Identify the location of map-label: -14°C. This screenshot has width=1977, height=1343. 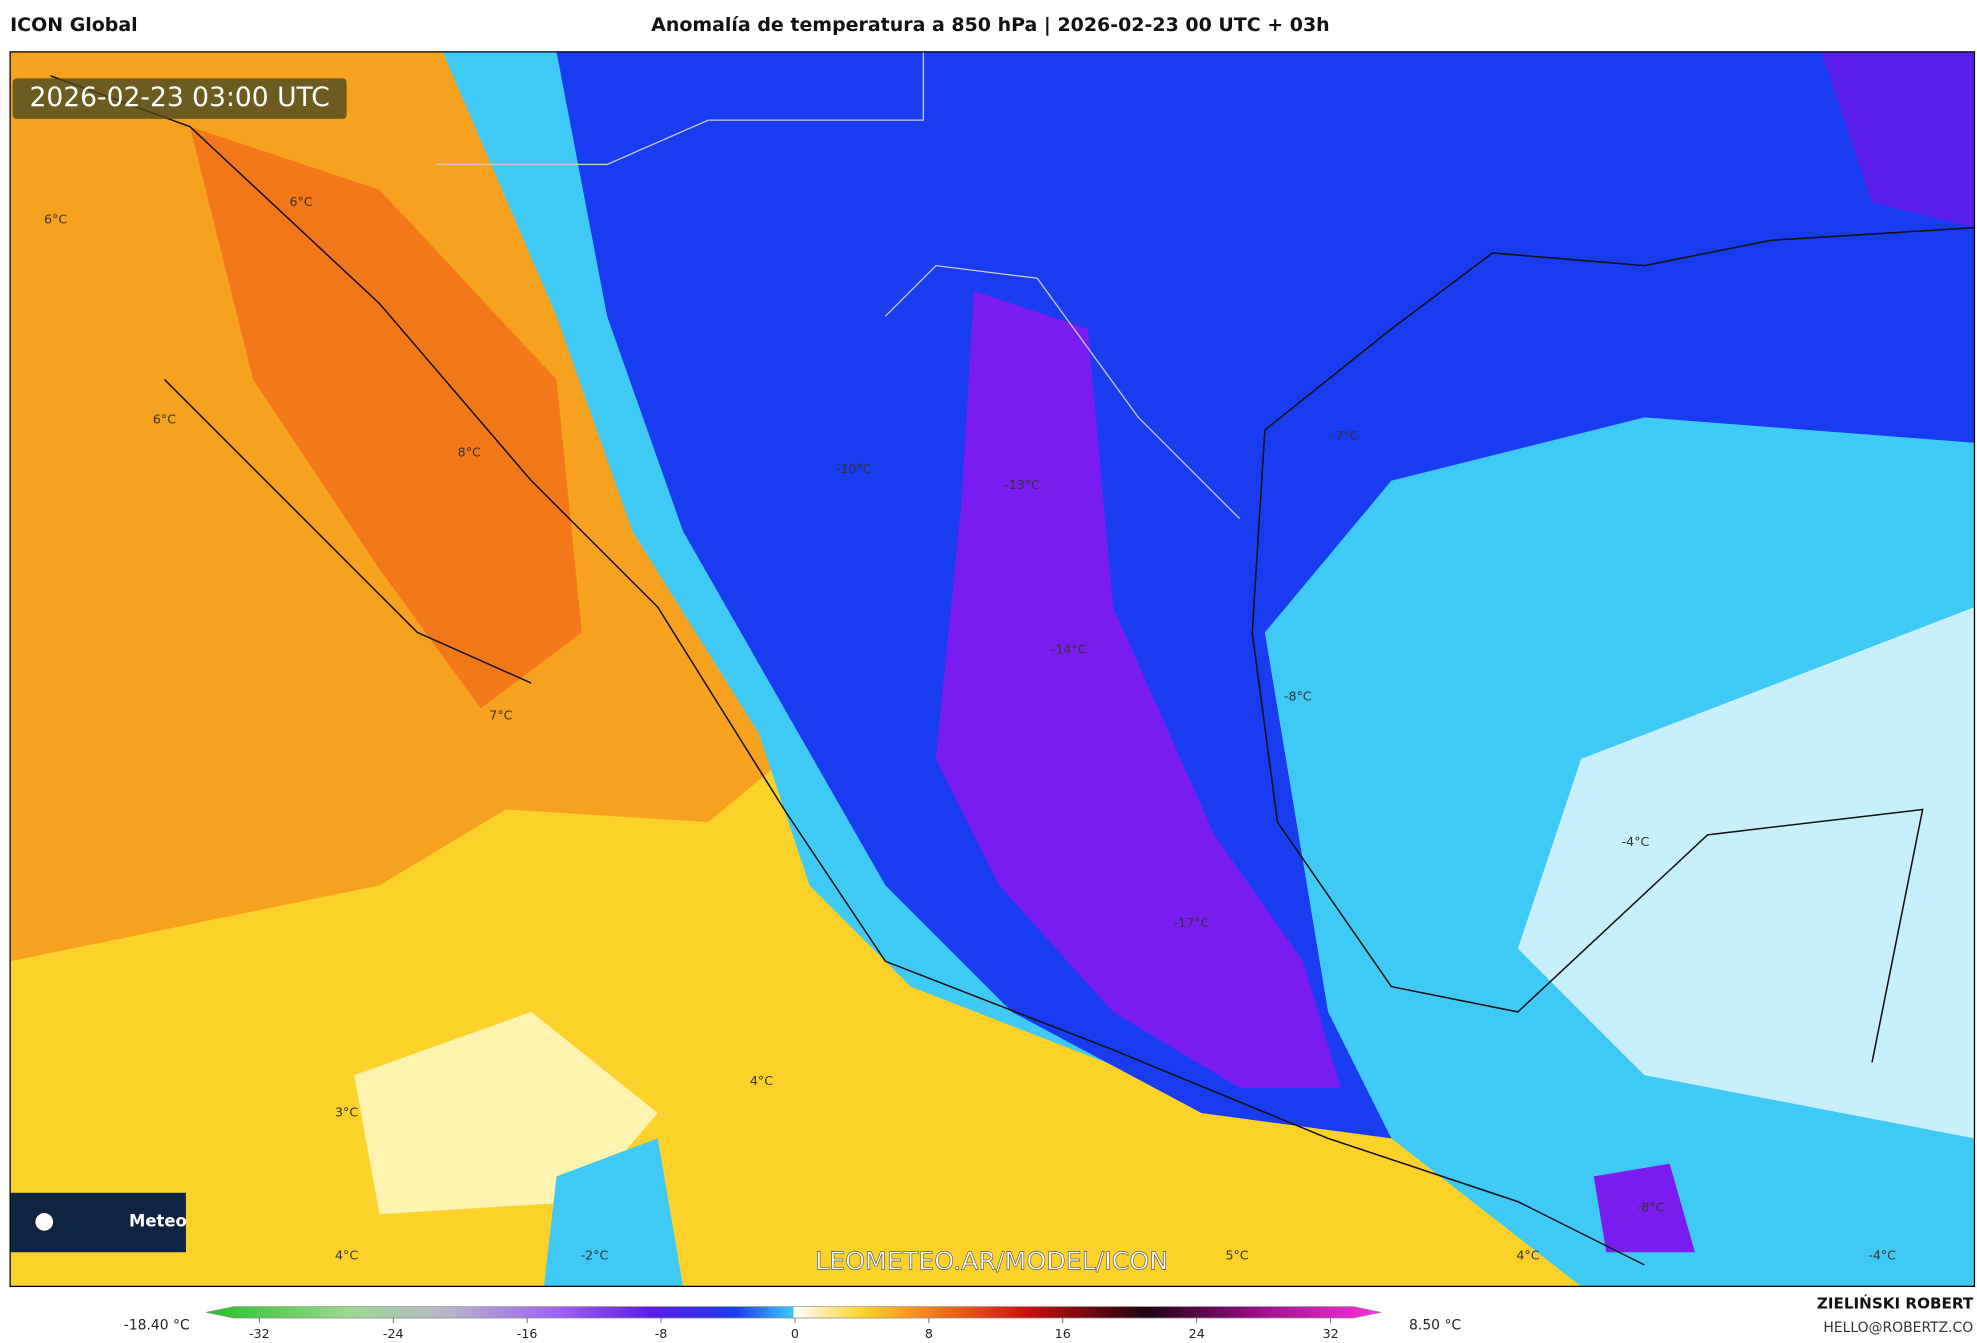
(1069, 649).